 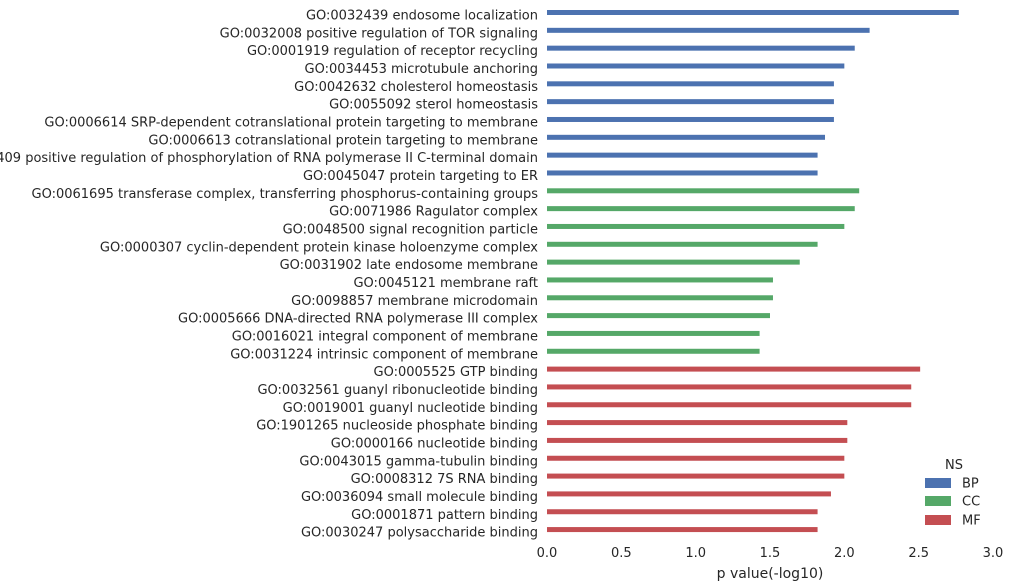 What do you see at coordinates (938, 501) in the screenshot?
I see `legend-swatch-cc` at bounding box center [938, 501].